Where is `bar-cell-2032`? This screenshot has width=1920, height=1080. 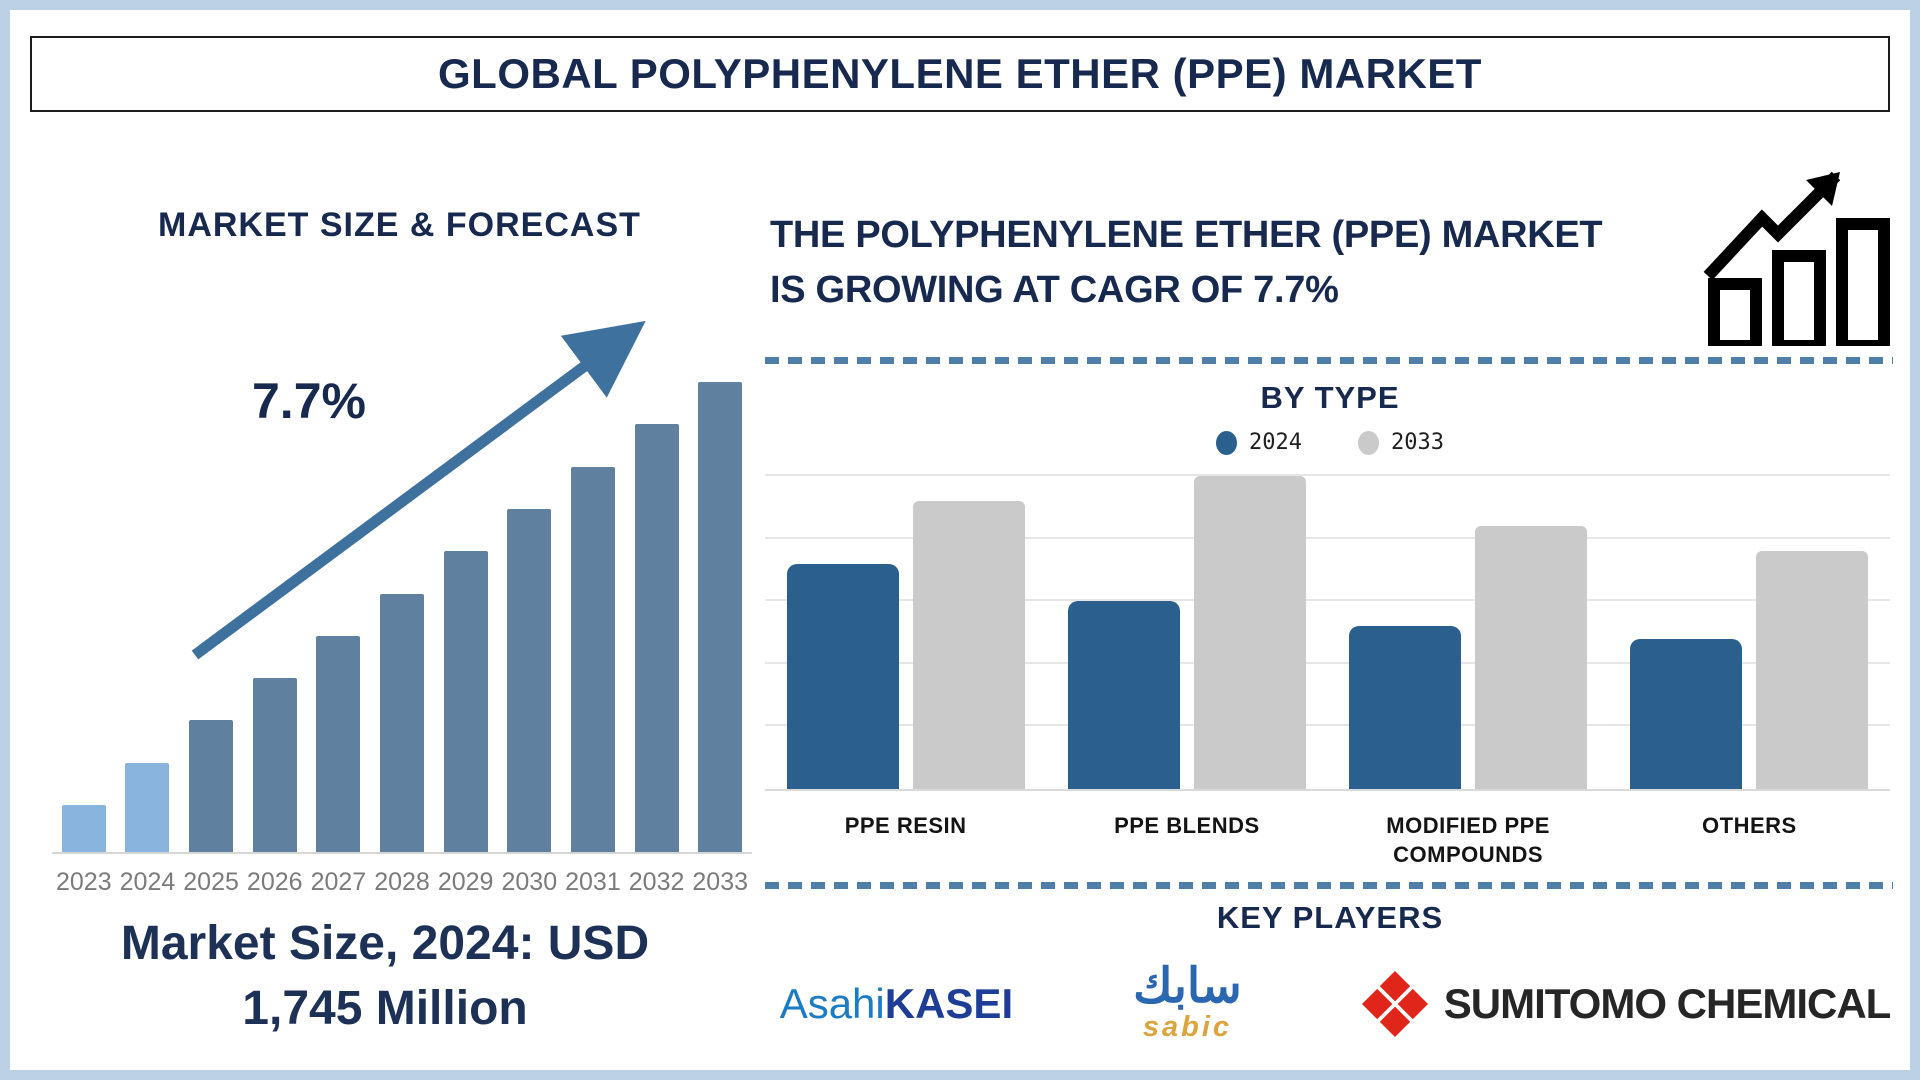
bar-cell-2032 is located at coordinates (657, 617).